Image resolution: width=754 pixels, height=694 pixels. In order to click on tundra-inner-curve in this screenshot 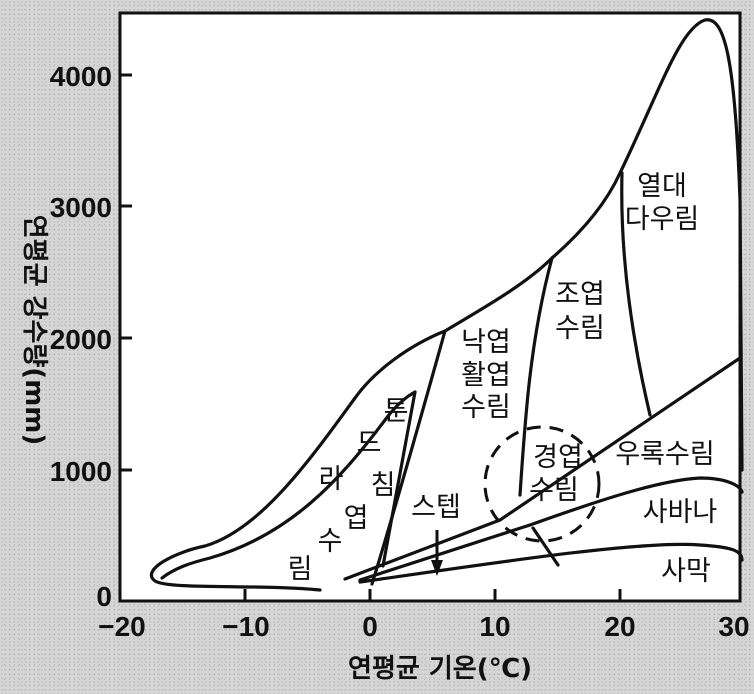, I will do `click(288, 485)`.